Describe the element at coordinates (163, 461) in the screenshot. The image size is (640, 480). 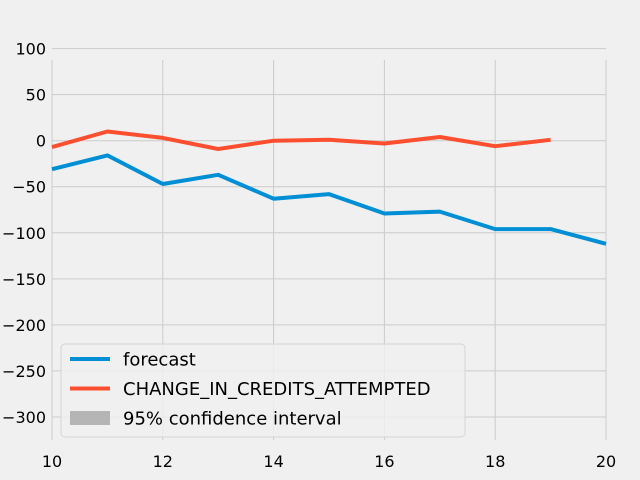
I see `x-tick-label: 12` at that location.